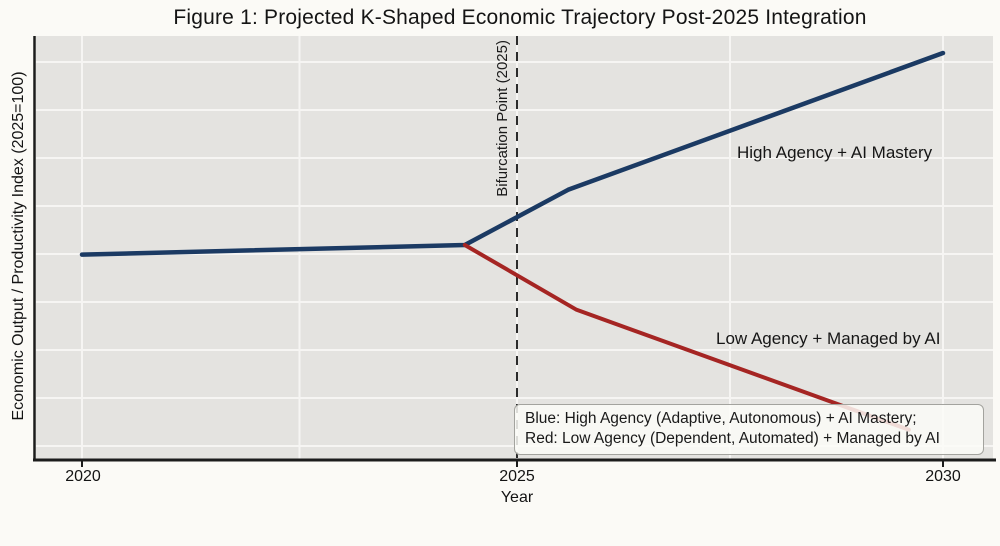 The height and width of the screenshot is (546, 1000). Describe the element at coordinates (835, 152) in the screenshot. I see `high-agency-series-label: High Agency + AI Mastery` at that location.